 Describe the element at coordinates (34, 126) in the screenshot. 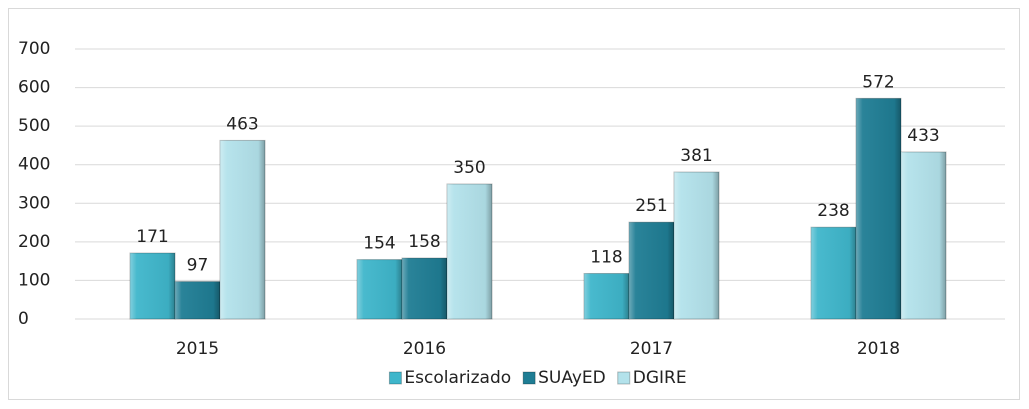

I see `y-tick-label: 500` at that location.